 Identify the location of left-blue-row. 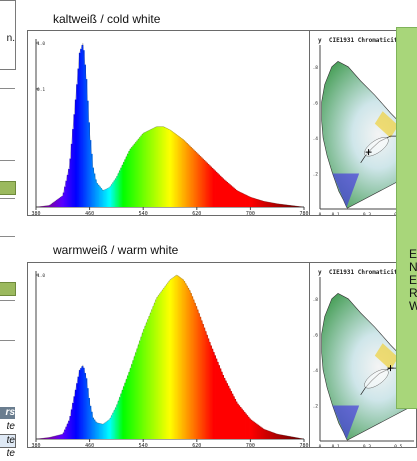
(8, 441).